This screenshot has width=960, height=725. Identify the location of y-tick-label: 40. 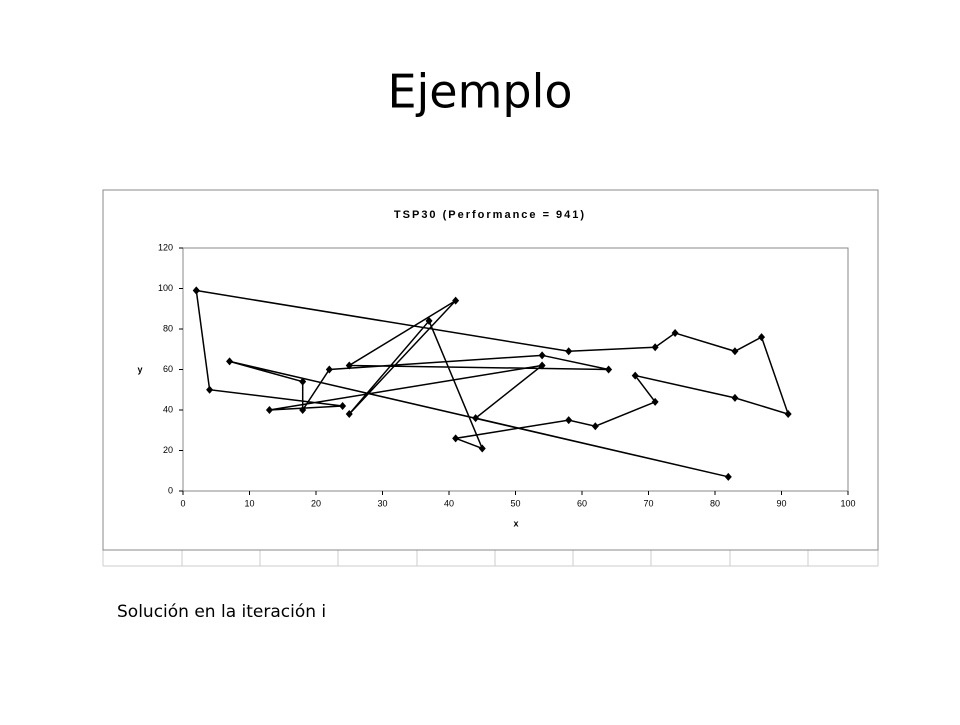
(168, 409).